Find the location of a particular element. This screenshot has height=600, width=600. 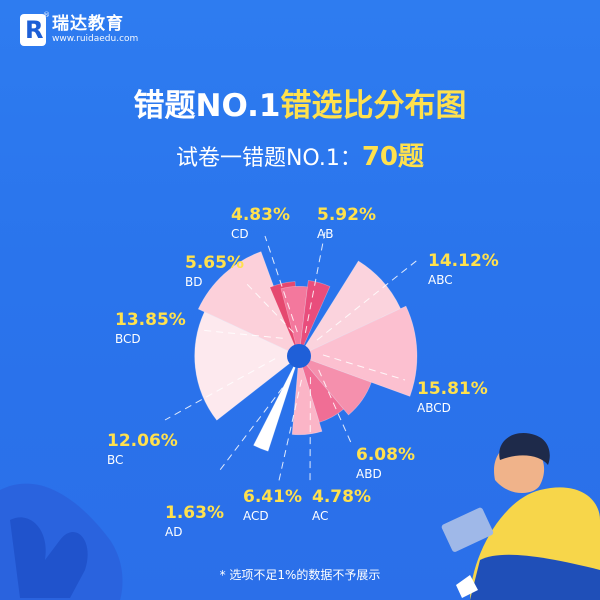

registered-mark: ® is located at coordinates (46, 15).